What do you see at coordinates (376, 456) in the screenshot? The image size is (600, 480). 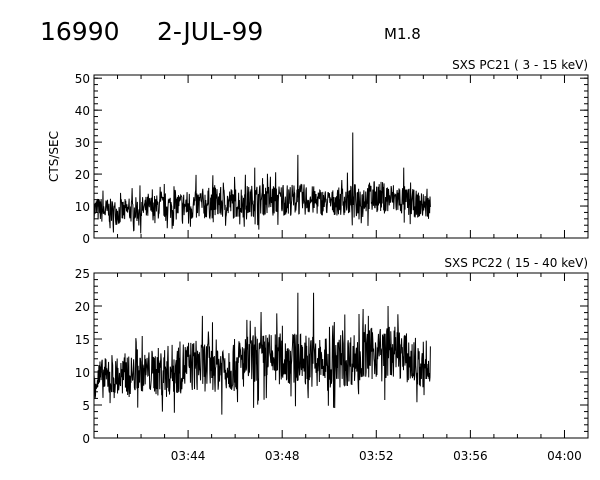 I see `x-tick-label: 03:52` at bounding box center [376, 456].